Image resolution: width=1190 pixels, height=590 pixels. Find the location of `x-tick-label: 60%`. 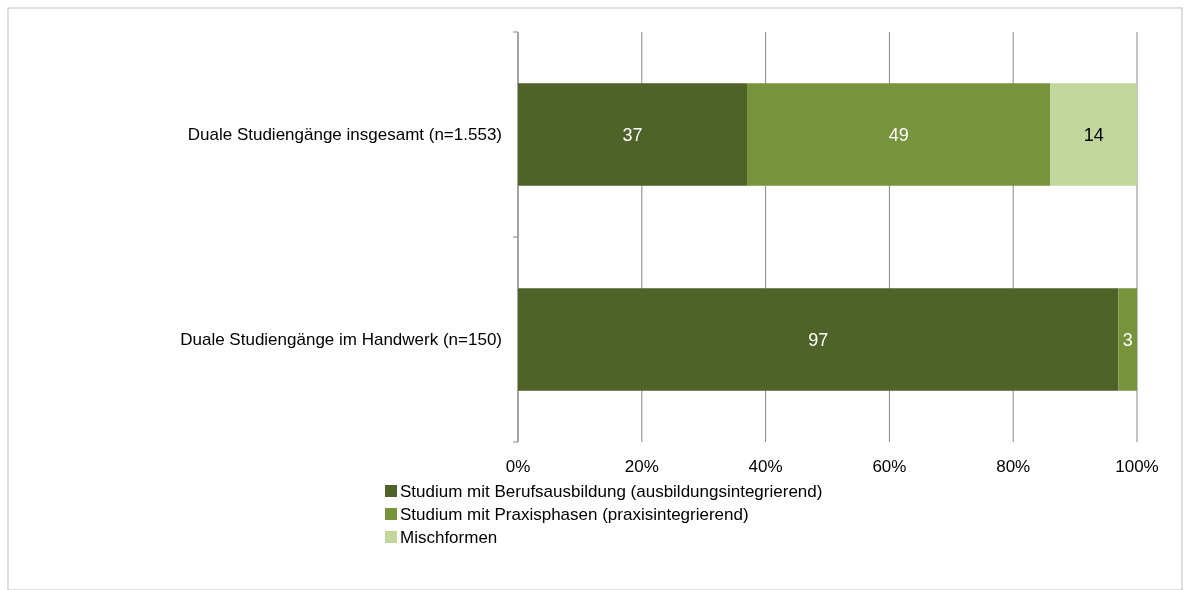

x-tick-label: 60% is located at coordinates (889, 466).